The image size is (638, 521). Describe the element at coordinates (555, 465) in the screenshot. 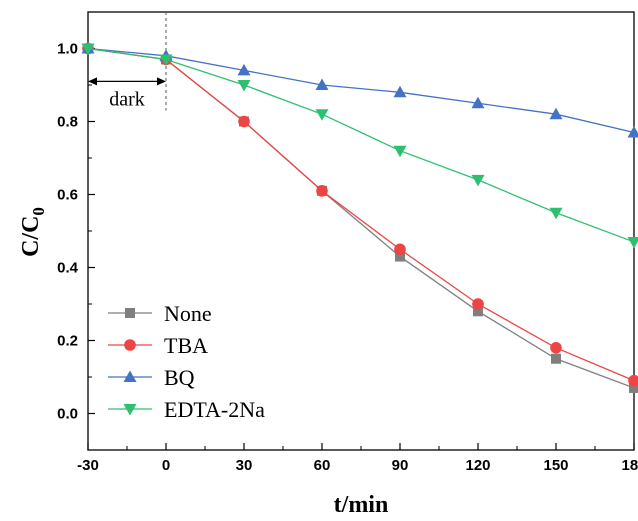

I see `x-tick-label: 150` at that location.